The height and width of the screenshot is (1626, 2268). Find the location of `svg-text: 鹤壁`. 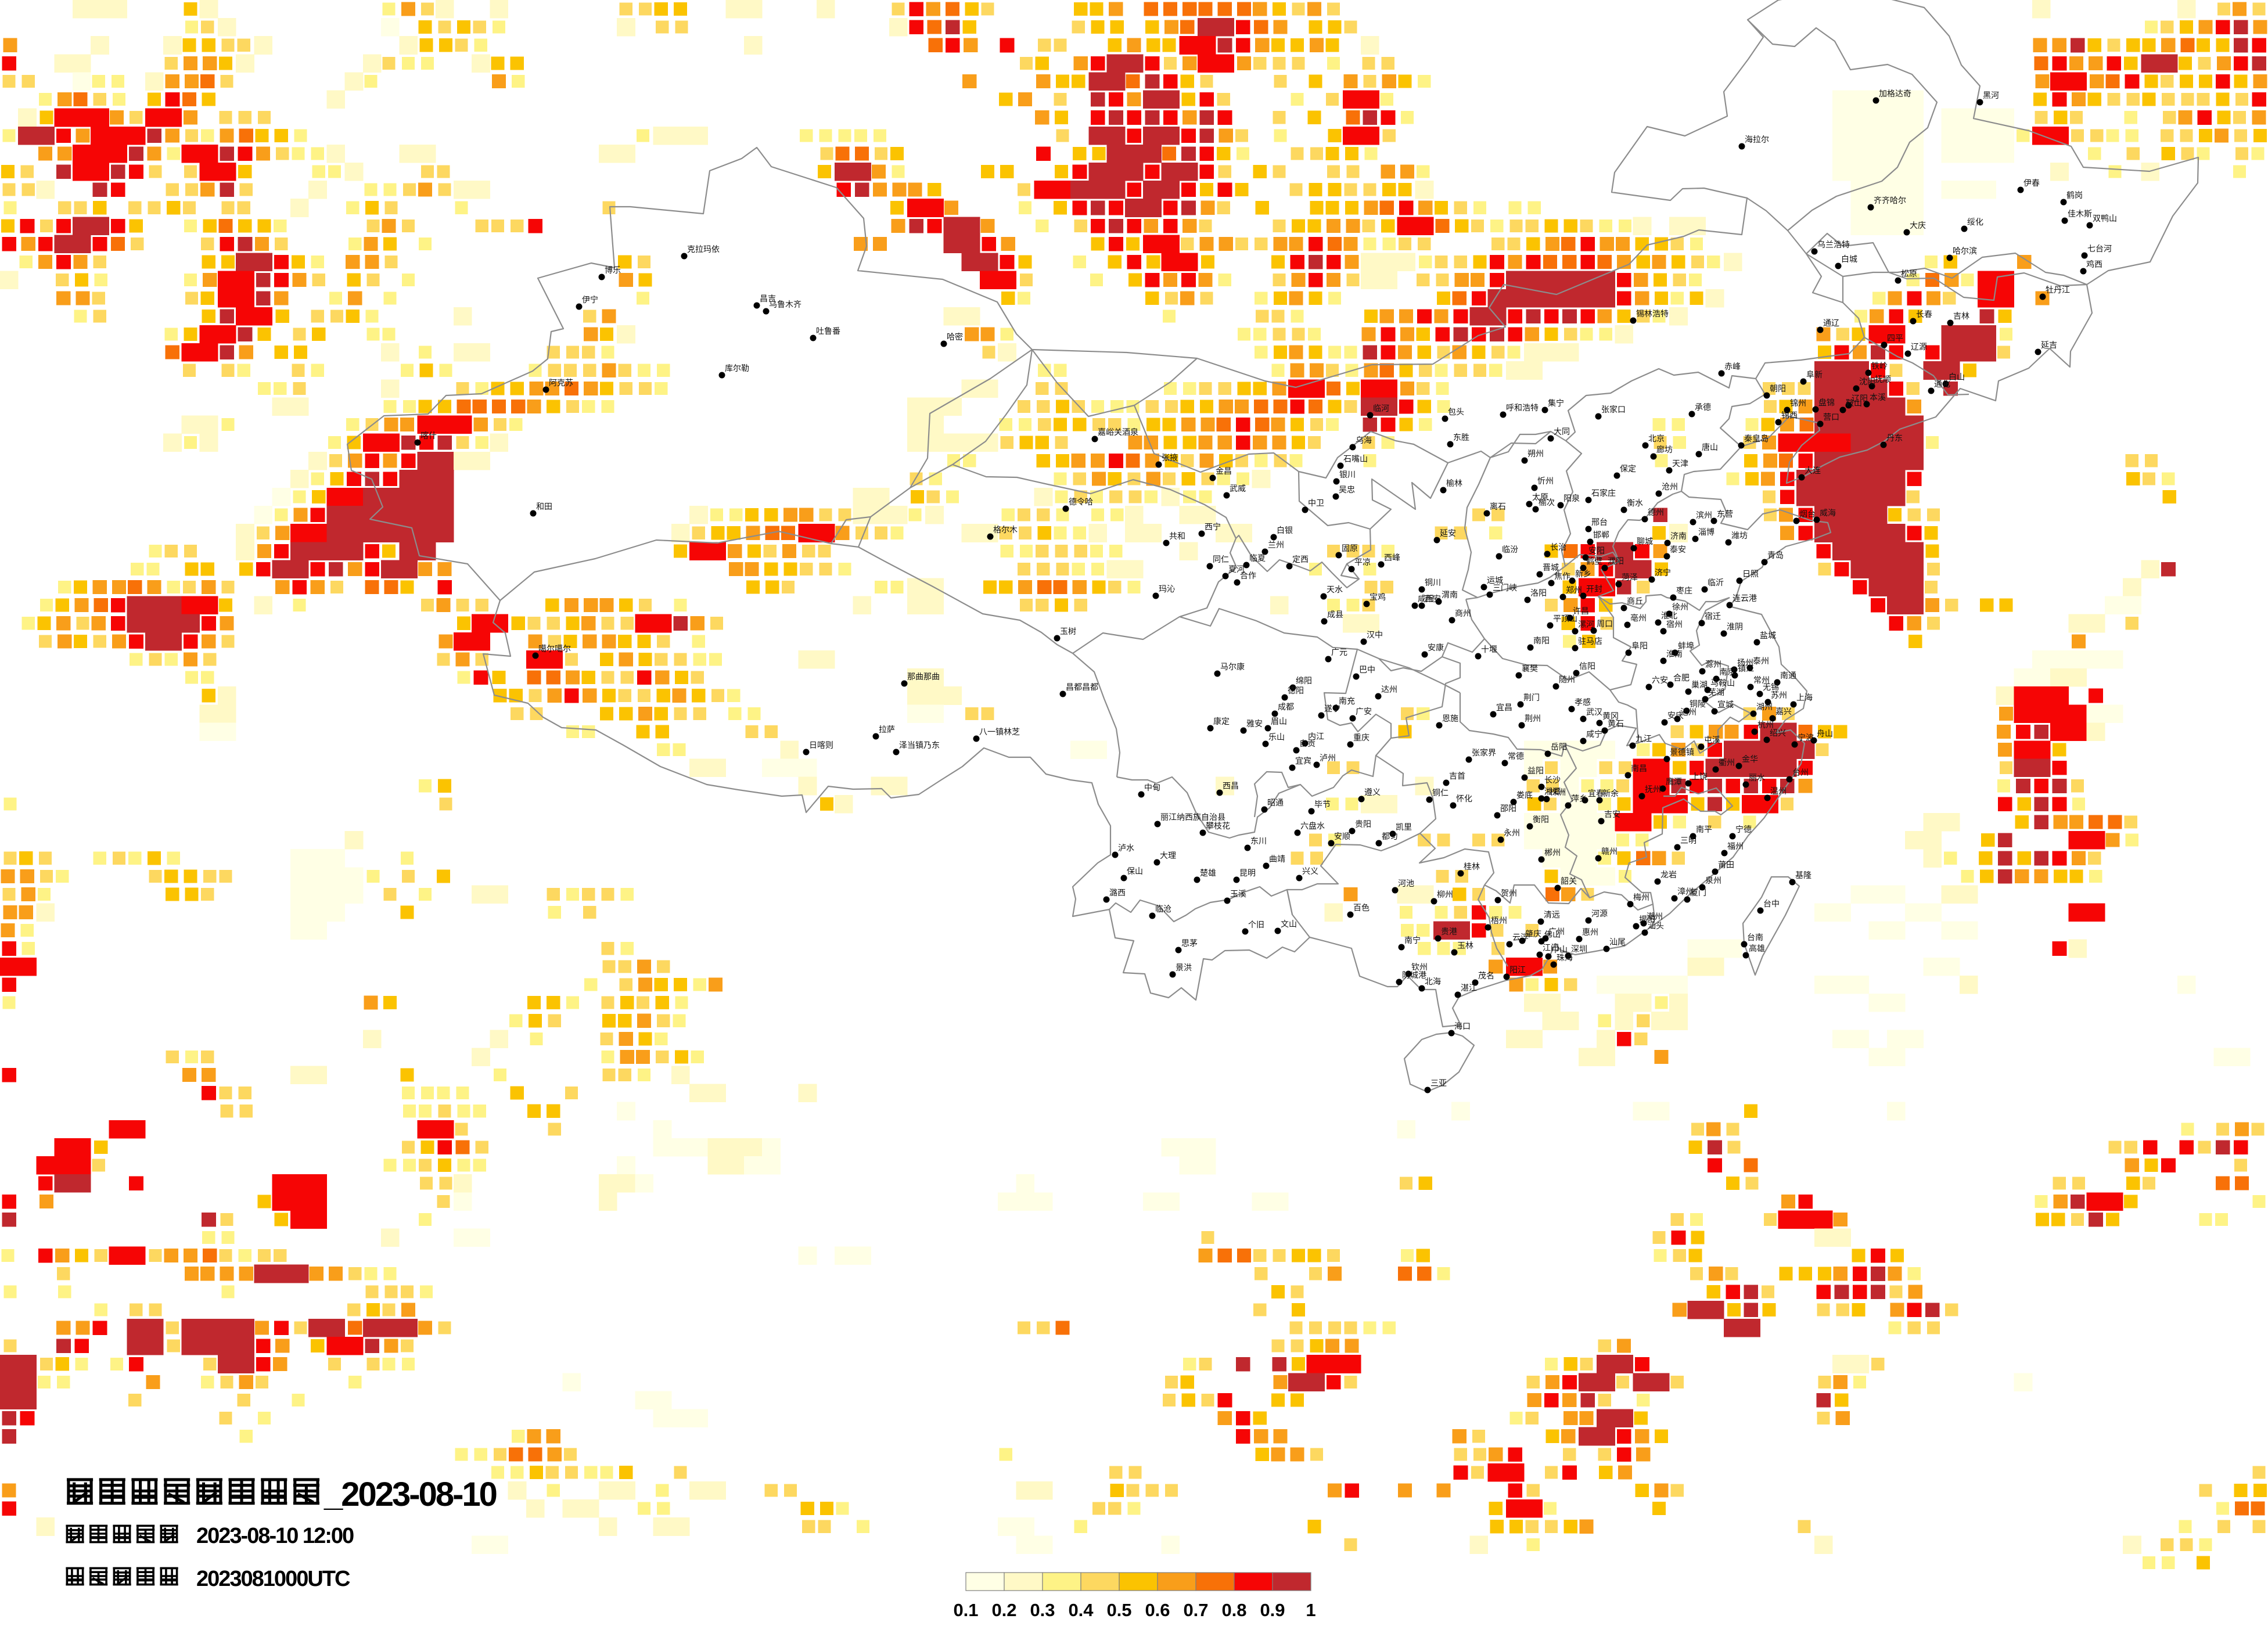

svg-text: 鹤壁 is located at coordinates (1594, 561).